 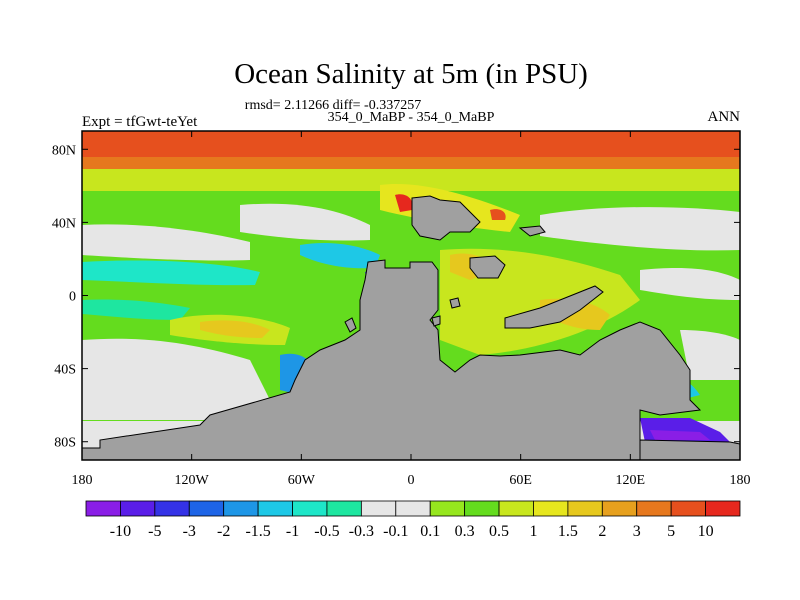 What do you see at coordinates (533, 531) in the screenshot?
I see `colorbar-label: 1` at bounding box center [533, 531].